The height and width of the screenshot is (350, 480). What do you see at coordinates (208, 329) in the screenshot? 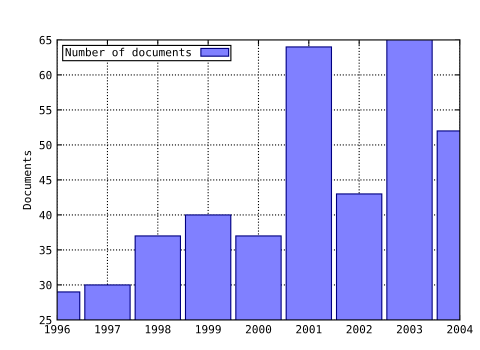
I see `x-tick-label: 1999` at bounding box center [208, 329].